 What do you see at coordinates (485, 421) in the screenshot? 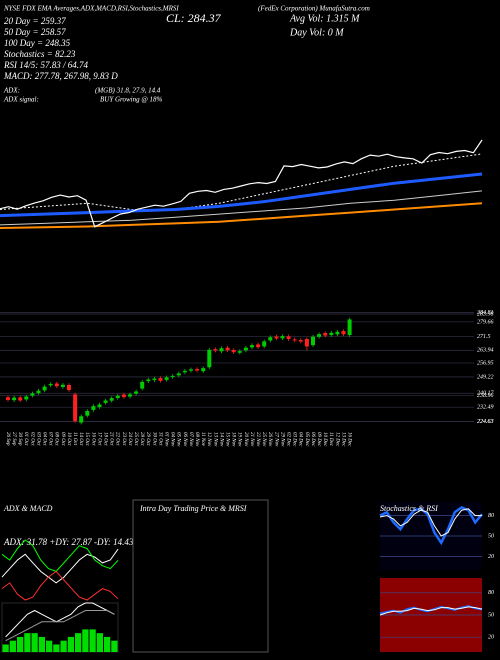
I see `y-tick-label: 224.63` at bounding box center [485, 421].